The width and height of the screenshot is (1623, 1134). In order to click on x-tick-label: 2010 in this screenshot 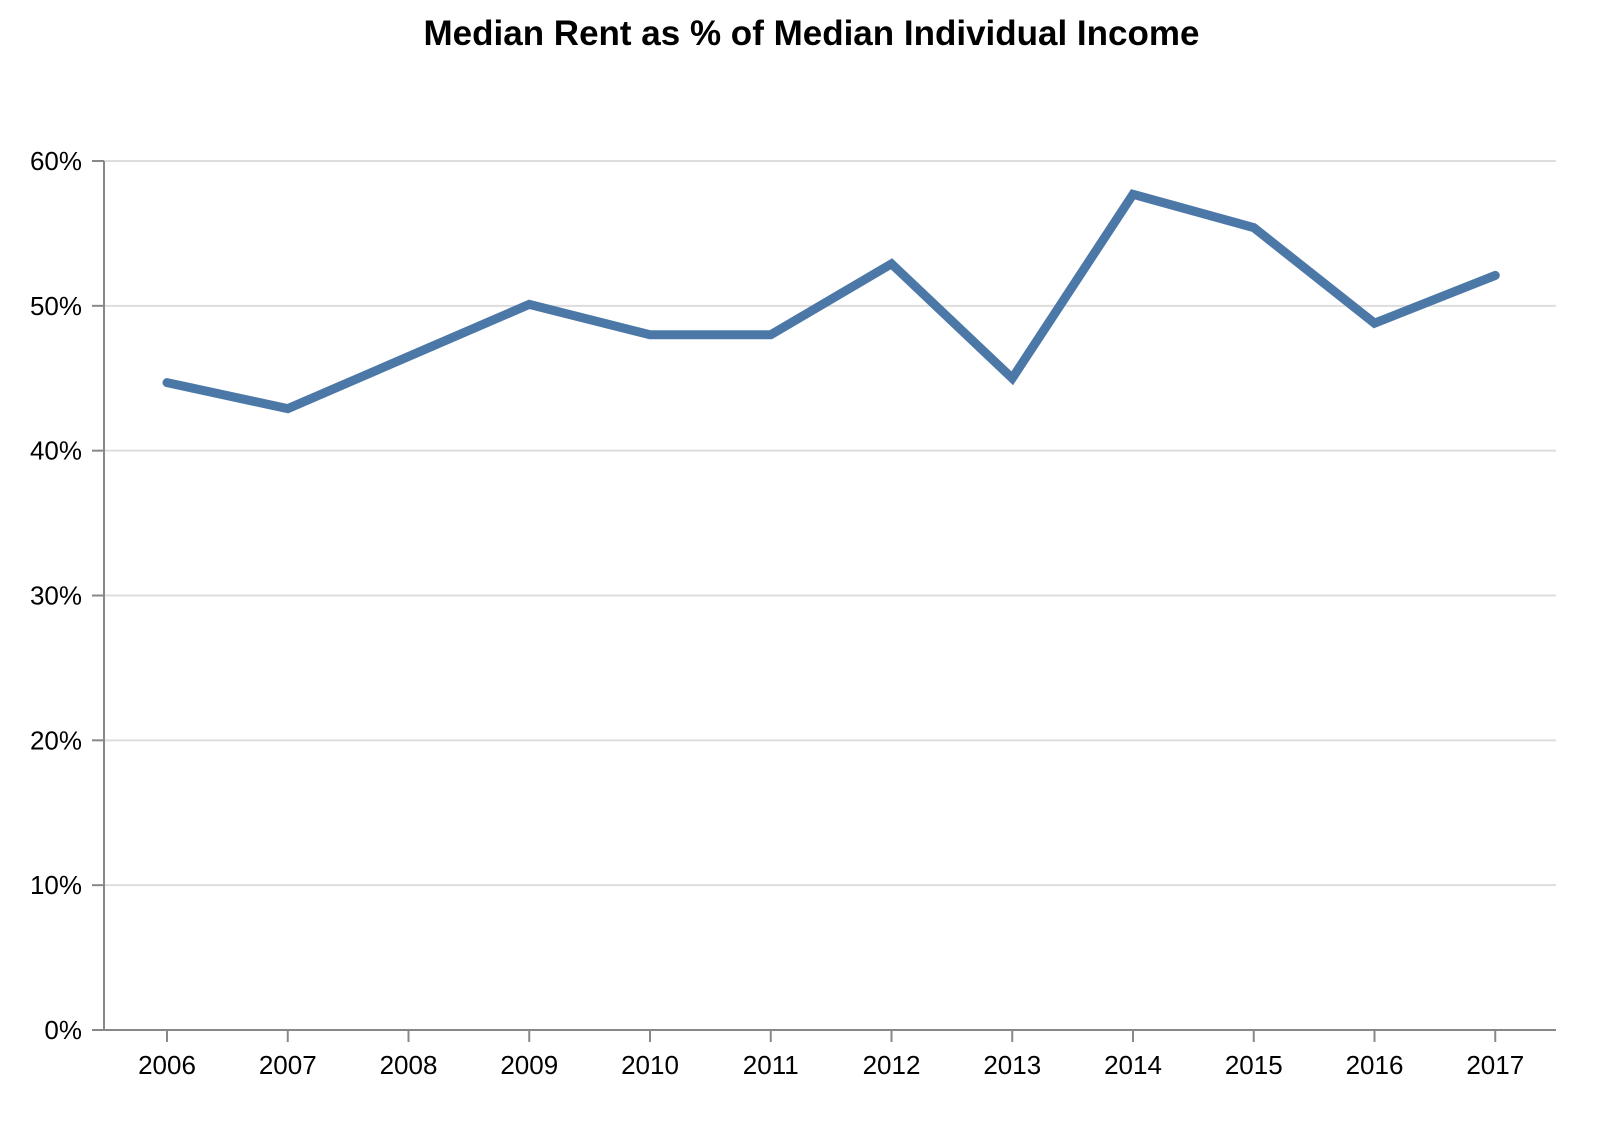, I will do `click(650, 1065)`.